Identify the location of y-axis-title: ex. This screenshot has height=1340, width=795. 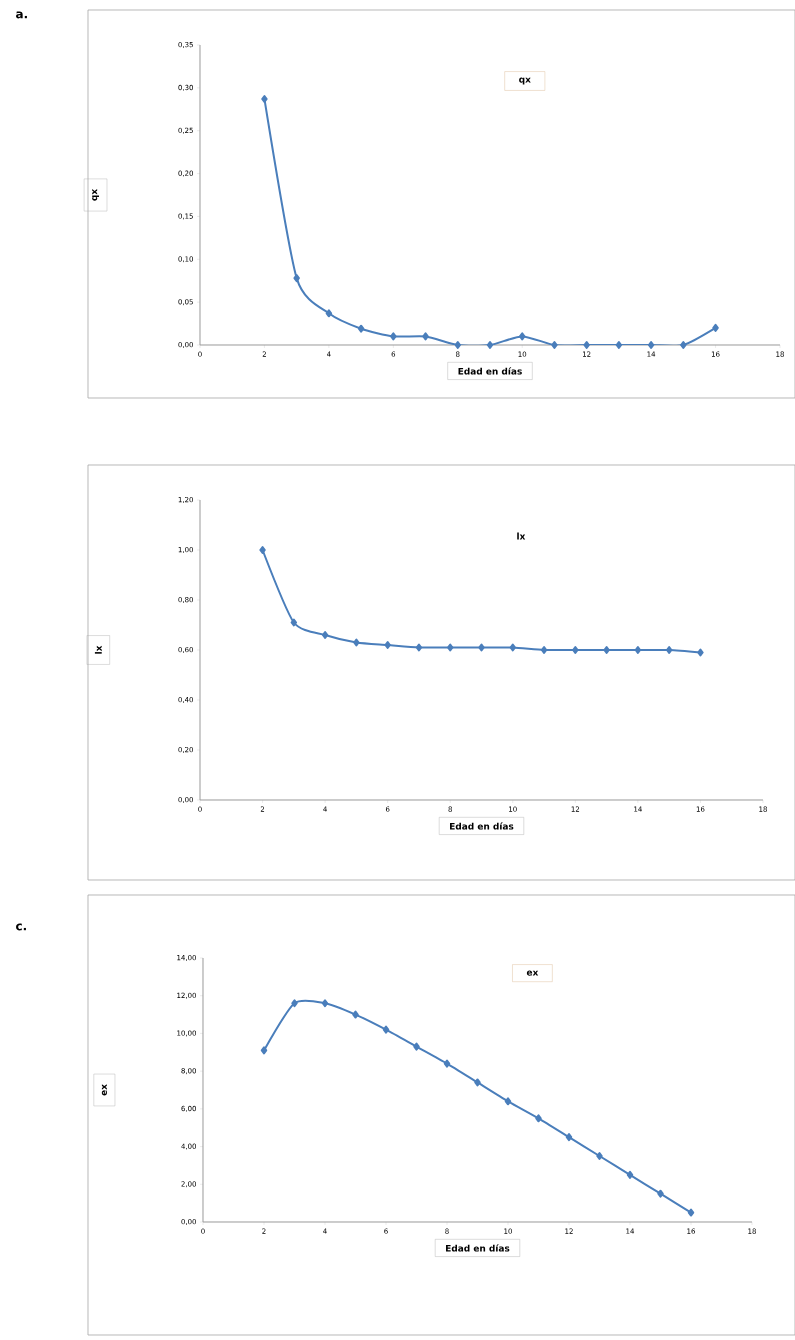
(104, 1090).